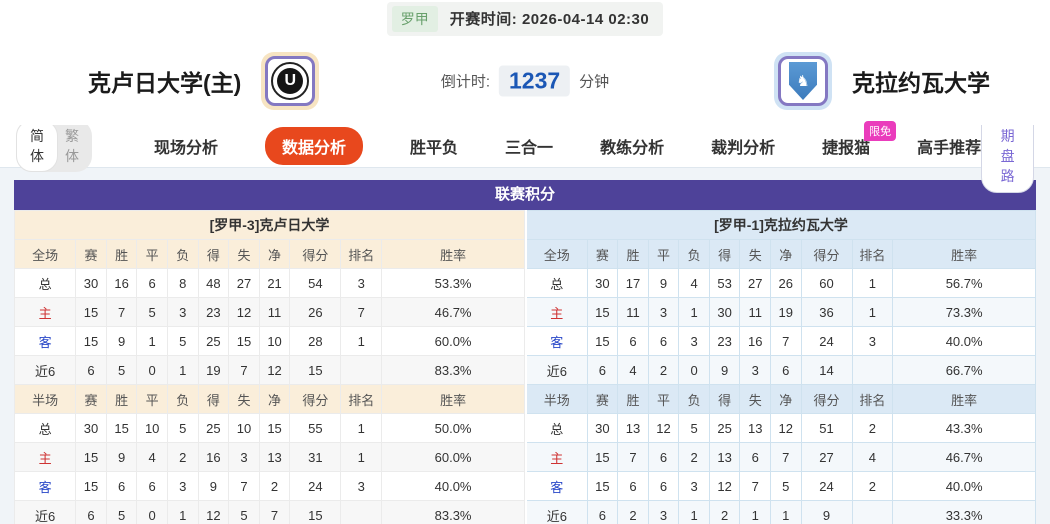 The width and height of the screenshot is (1050, 524). What do you see at coordinates (549, 18) in the screenshot?
I see `kickoff-time: 开赛时间: 2026-04-14 02:30` at bounding box center [549, 18].